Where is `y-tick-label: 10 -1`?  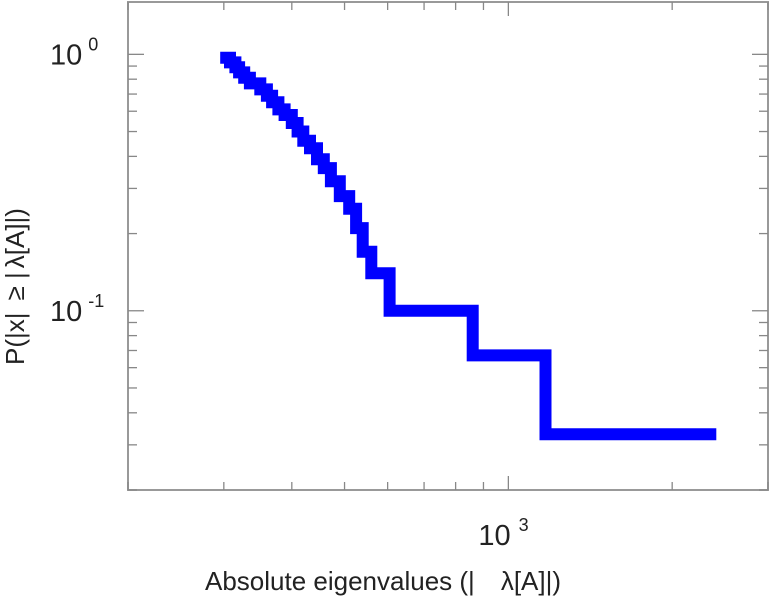
y-tick-label: 10 -1 is located at coordinates (77, 309).